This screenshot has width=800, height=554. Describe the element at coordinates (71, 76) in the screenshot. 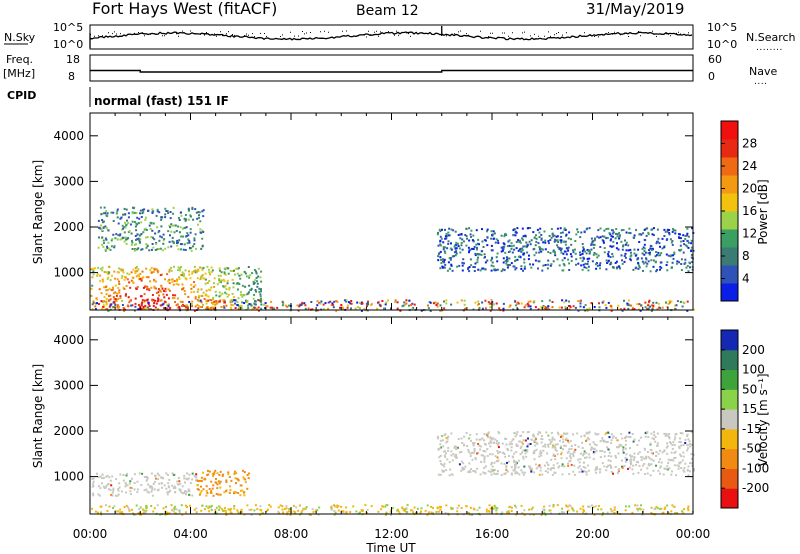

I see `freq-tick-bottom: 8` at that location.